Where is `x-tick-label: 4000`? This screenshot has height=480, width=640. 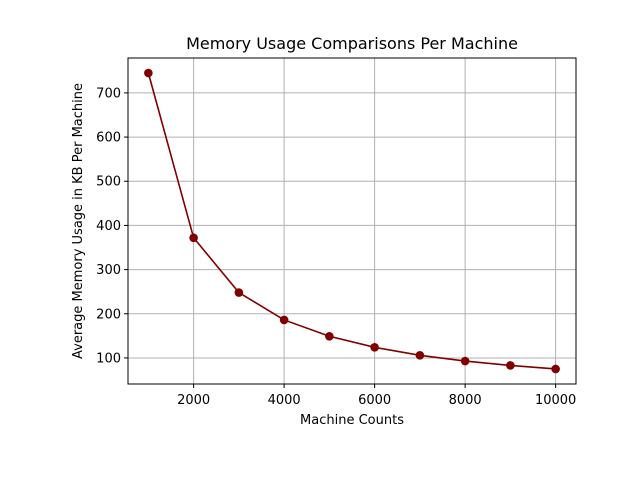
x-tick-label: 4000 is located at coordinates (284, 400).